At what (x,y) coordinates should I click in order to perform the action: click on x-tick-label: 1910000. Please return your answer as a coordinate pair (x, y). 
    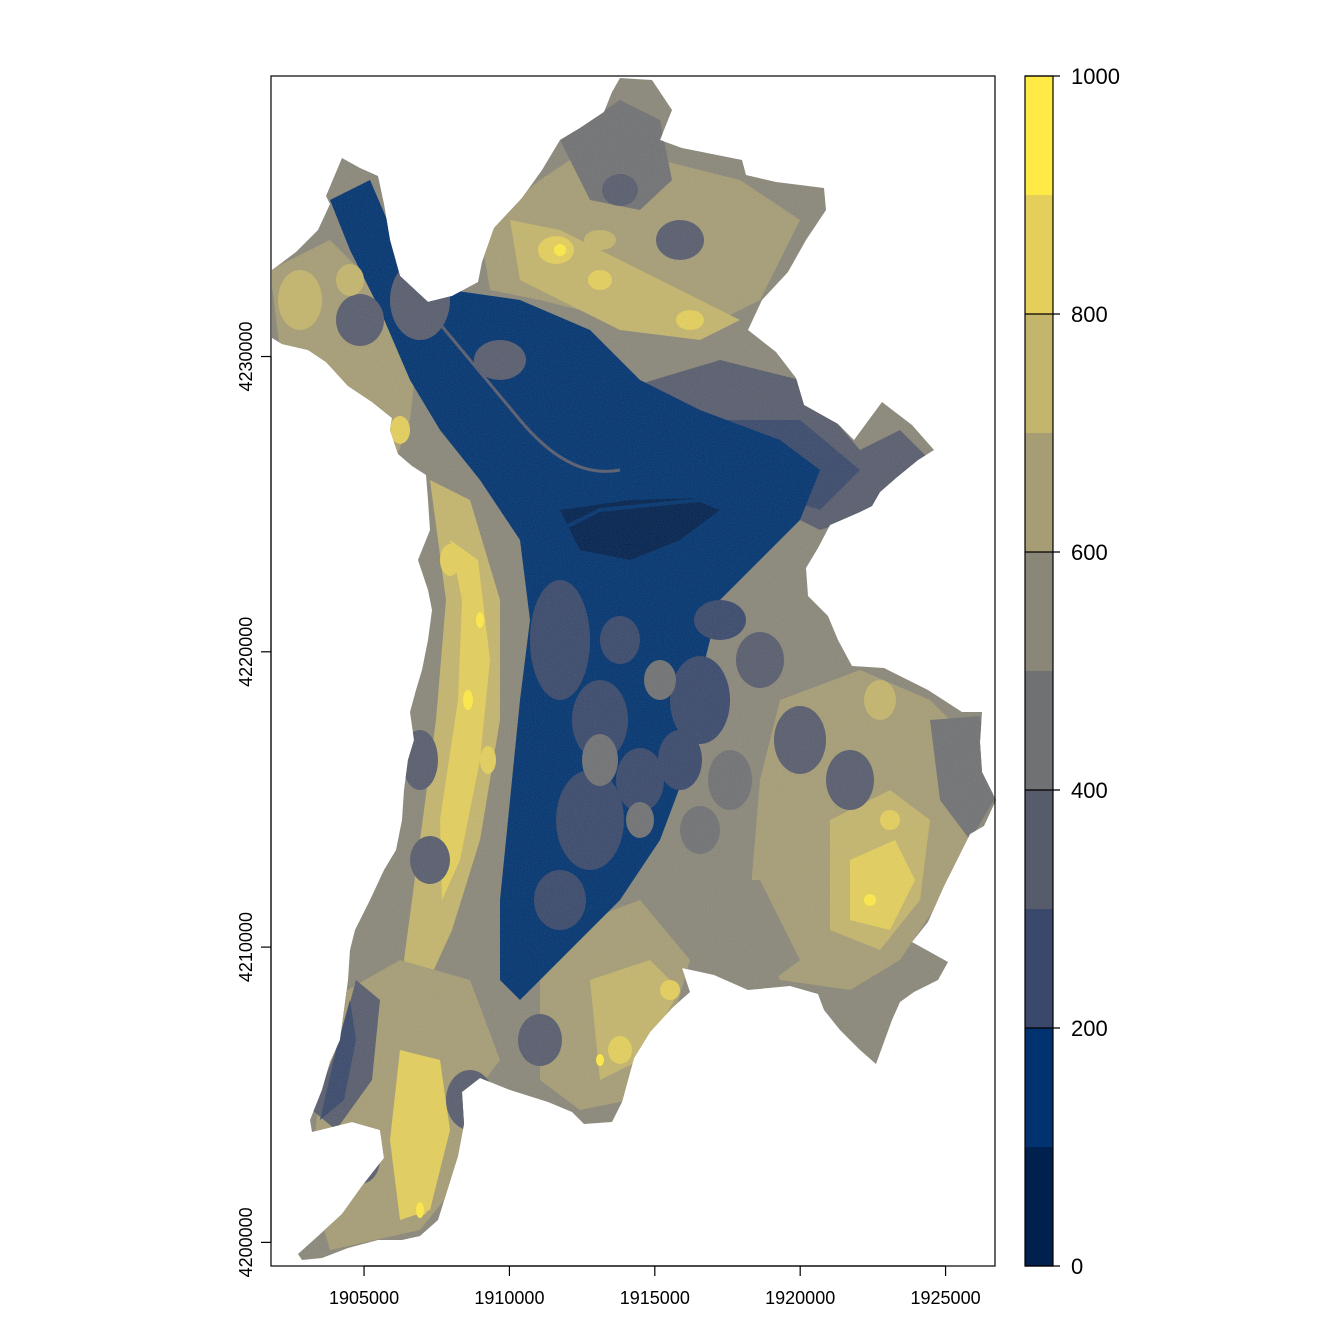
    Looking at the image, I should click on (509, 1298).